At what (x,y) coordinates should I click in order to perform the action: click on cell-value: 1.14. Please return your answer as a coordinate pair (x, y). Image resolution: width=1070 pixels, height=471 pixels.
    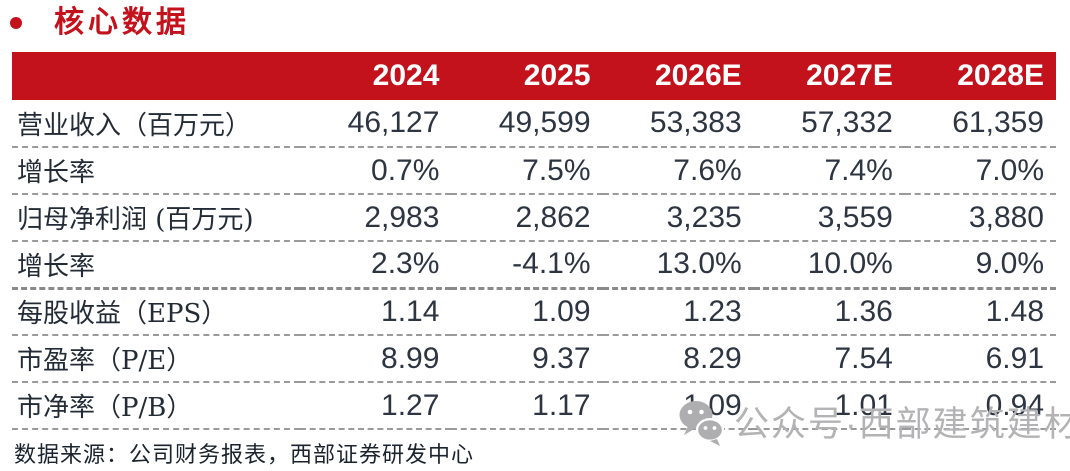
    Looking at the image, I should click on (376, 312).